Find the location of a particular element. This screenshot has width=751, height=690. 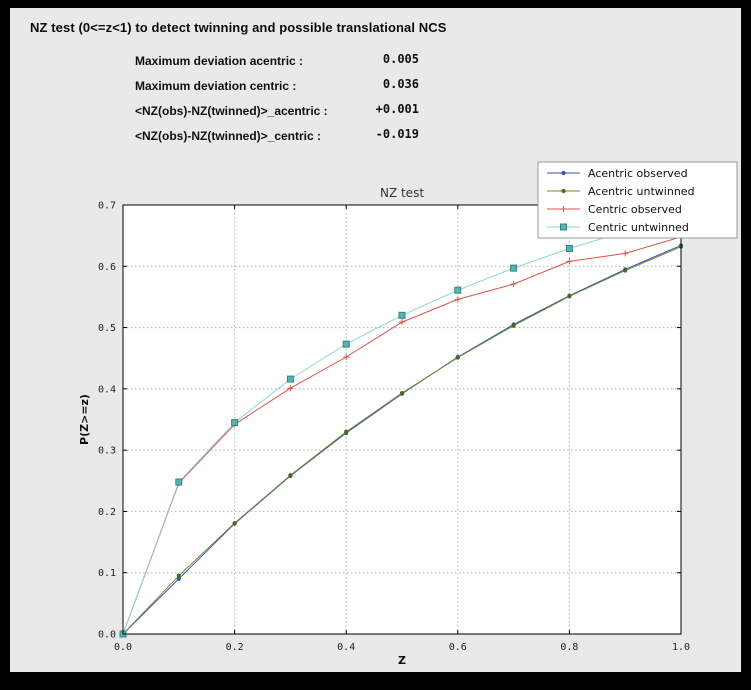

x-tick-labels: 0.0 0.2 0.4 0.6 0.8 1.0 is located at coordinates (402, 647).